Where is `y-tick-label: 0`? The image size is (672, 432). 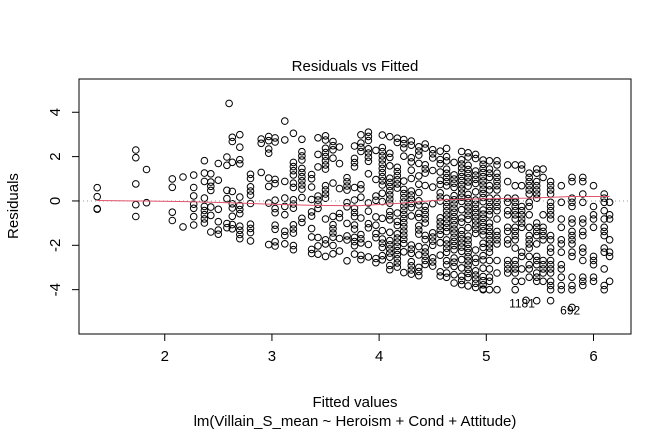 y-tick-label: 0 is located at coordinates (55, 201).